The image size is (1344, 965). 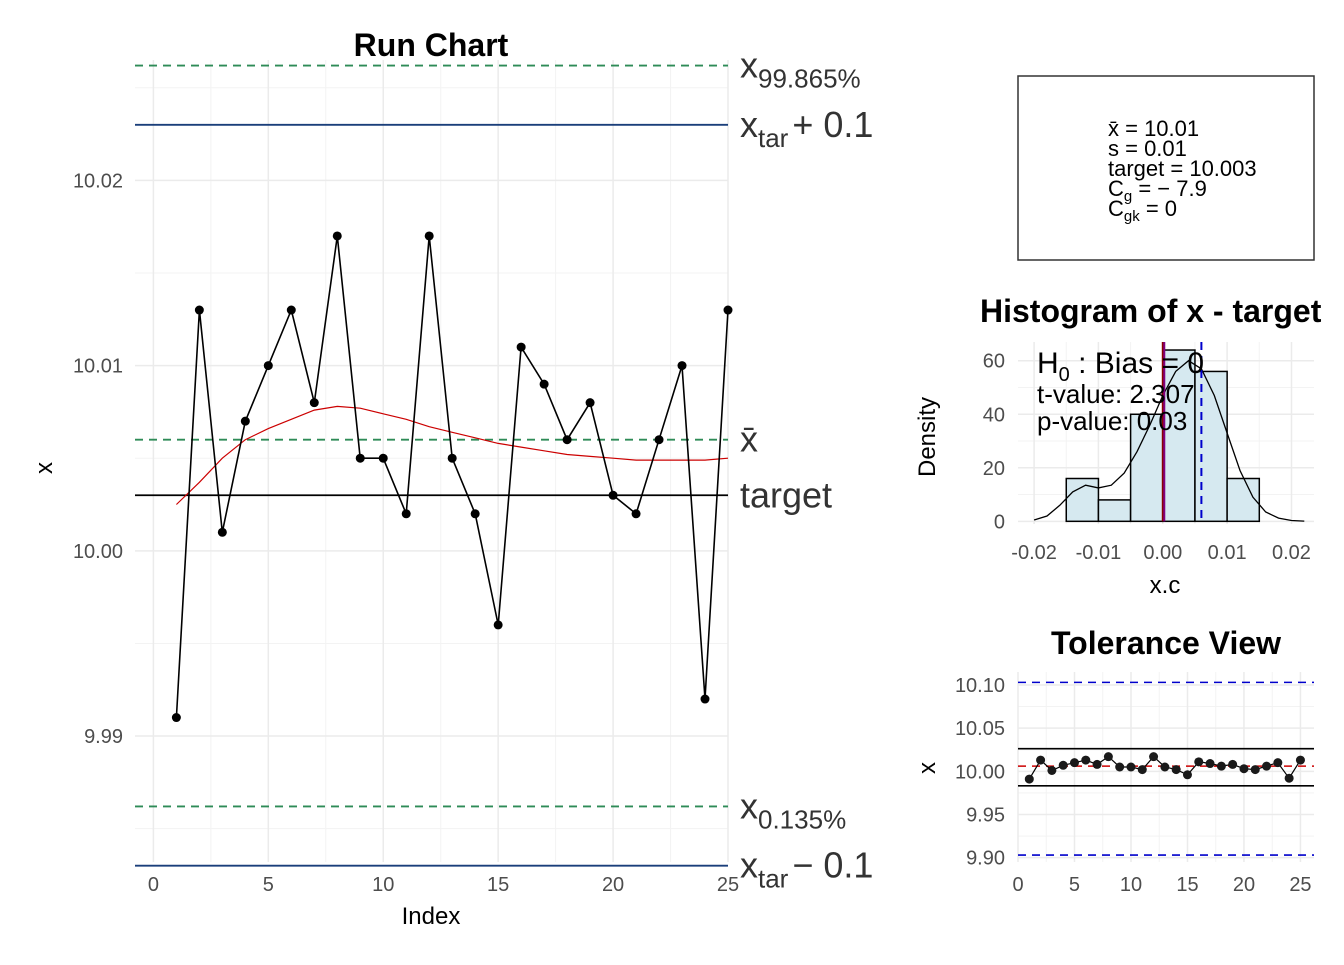 I want to click on reference-label-tail: − 0.1, so click(x=832, y=865).